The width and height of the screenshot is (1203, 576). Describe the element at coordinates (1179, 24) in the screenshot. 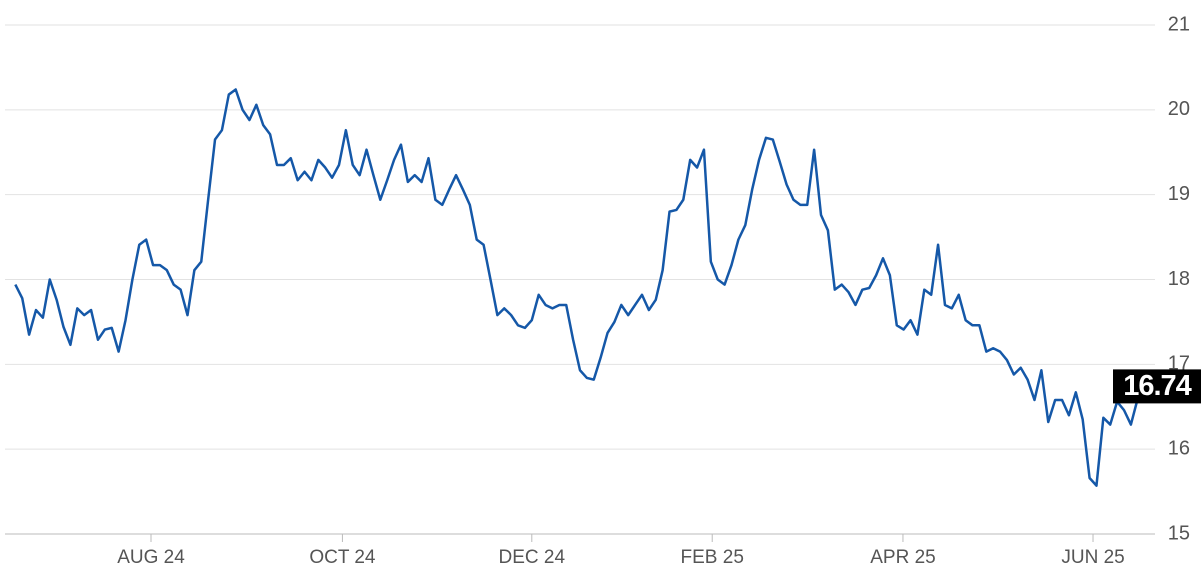

I see `y-tick-label: 21` at that location.